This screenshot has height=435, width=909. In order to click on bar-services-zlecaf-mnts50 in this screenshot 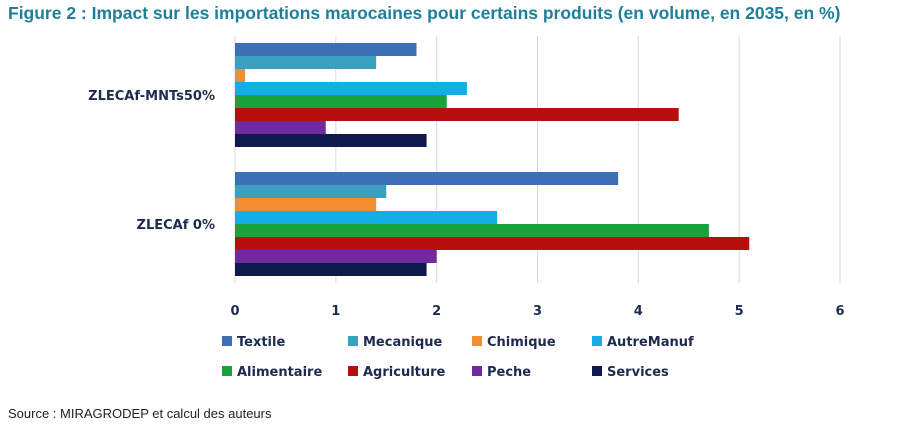, I will do `click(331, 140)`.